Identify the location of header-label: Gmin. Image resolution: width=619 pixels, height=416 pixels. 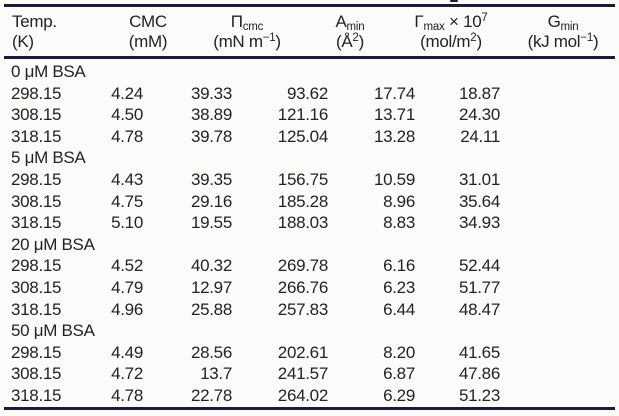
(563, 22).